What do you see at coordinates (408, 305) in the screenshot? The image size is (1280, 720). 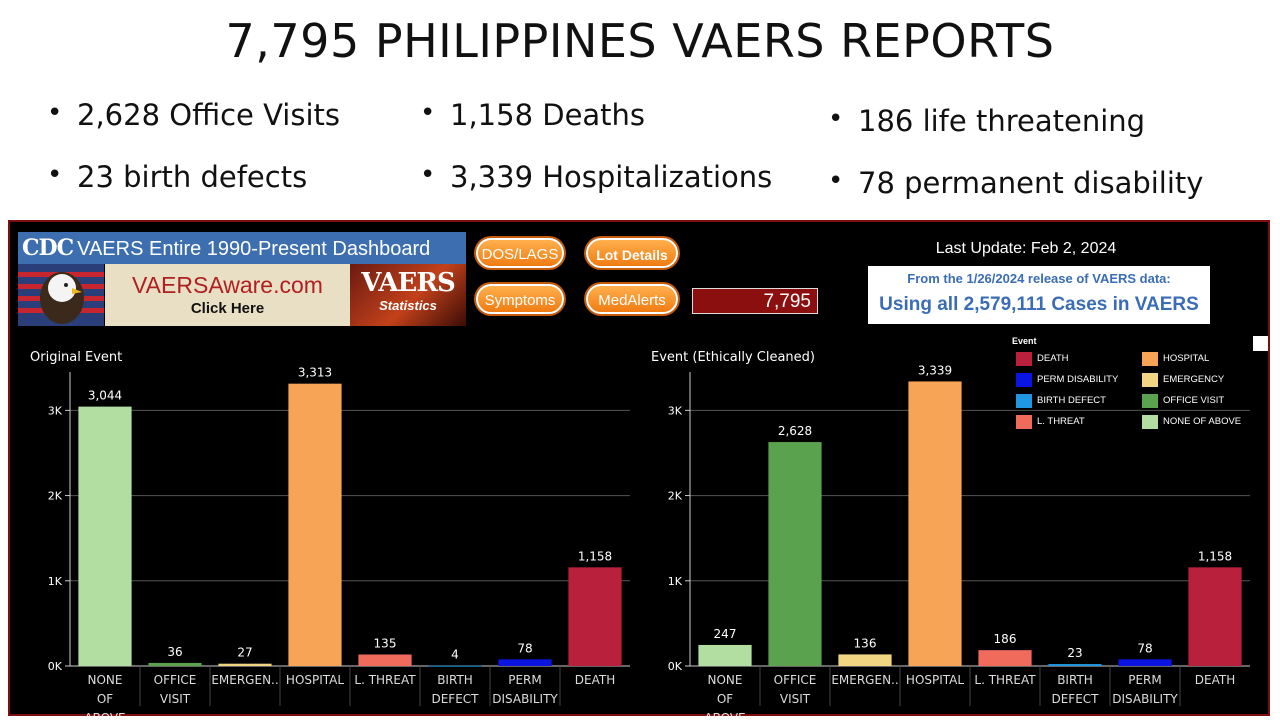 I see `statistics-logo-text: Statistics` at bounding box center [408, 305].